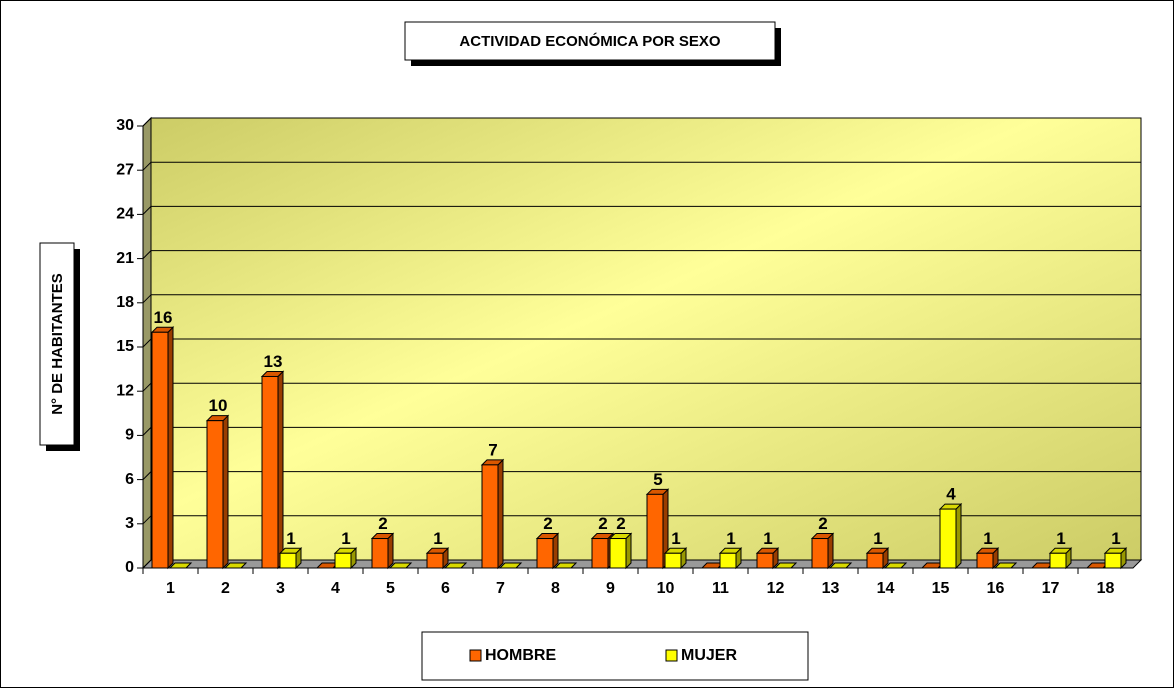 The width and height of the screenshot is (1174, 693). I want to click on x-tick-label: 3, so click(280, 588).